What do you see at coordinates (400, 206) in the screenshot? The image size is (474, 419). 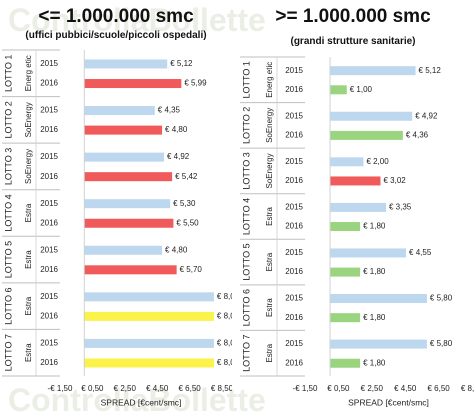 I see `data-label: € 3,35` at bounding box center [400, 206].